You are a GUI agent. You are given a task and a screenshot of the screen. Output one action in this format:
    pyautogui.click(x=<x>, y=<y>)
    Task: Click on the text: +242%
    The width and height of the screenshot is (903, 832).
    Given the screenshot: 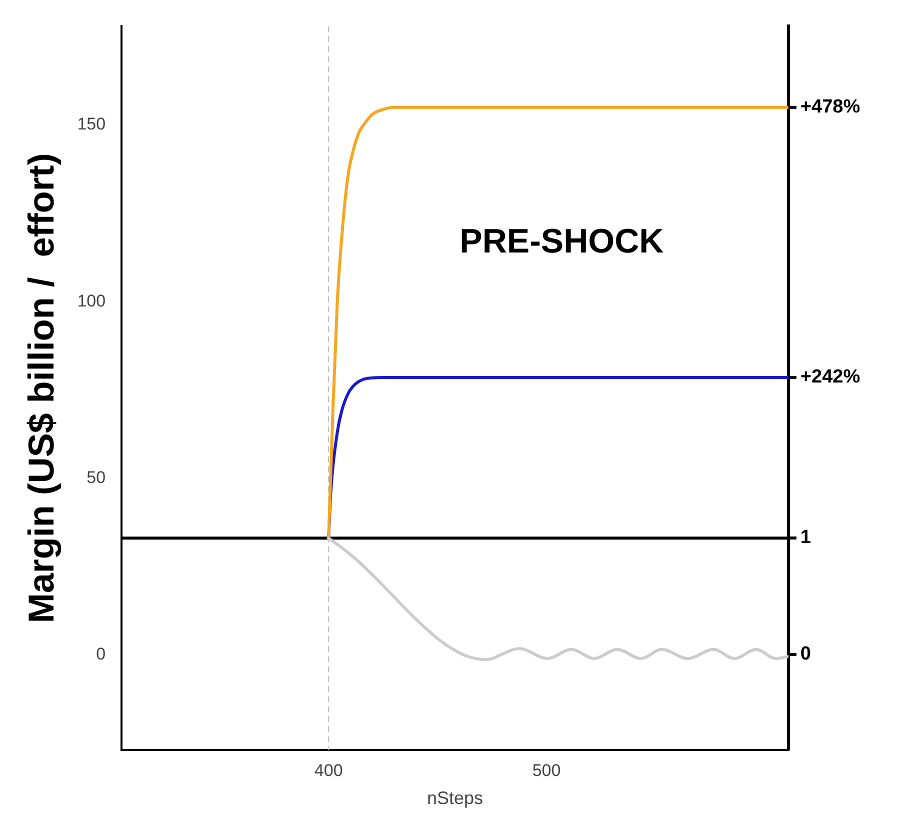 What is the action you would take?
    pyautogui.click(x=830, y=377)
    